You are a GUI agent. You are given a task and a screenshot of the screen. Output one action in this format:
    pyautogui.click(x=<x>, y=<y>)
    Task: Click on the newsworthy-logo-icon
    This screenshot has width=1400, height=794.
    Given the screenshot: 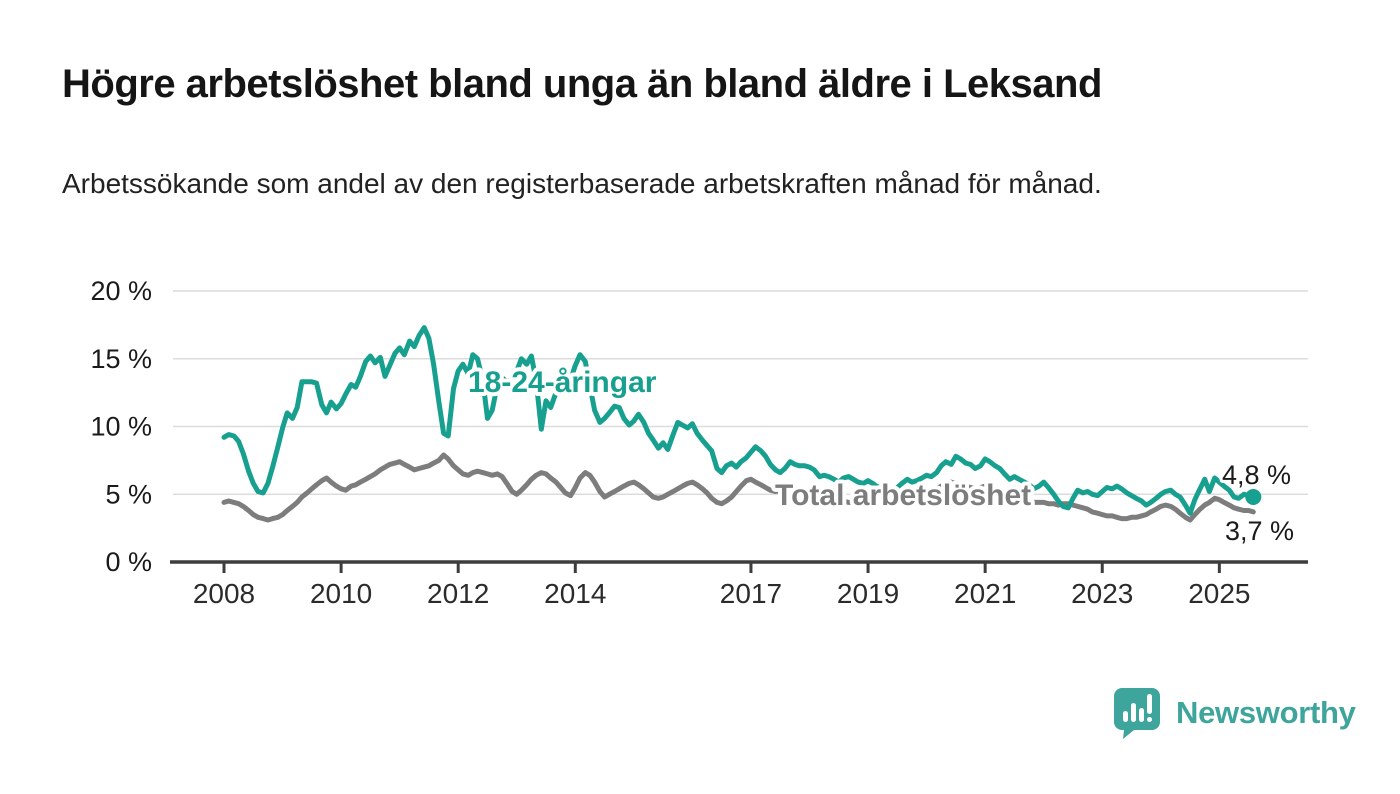 What is the action you would take?
    pyautogui.click(x=1137, y=713)
    